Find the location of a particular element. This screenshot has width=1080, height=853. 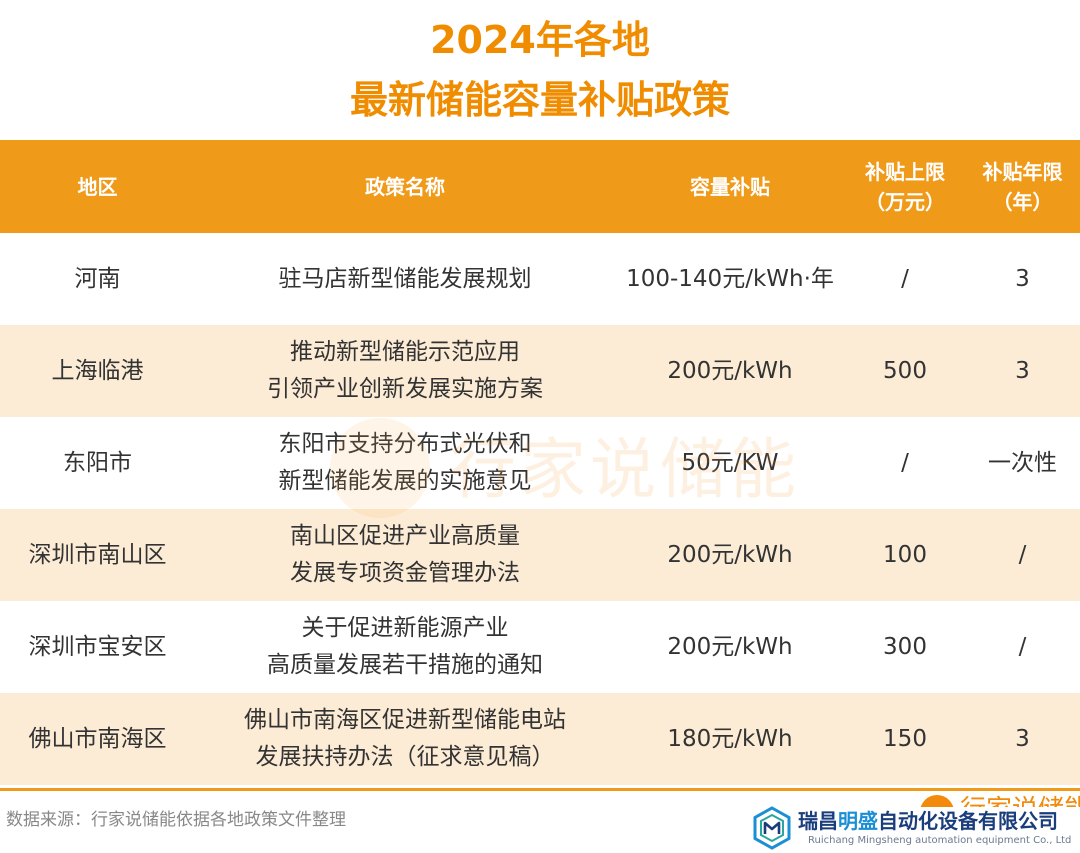

brand-logo-partial: 行家说储能 is located at coordinates (1000, 800).